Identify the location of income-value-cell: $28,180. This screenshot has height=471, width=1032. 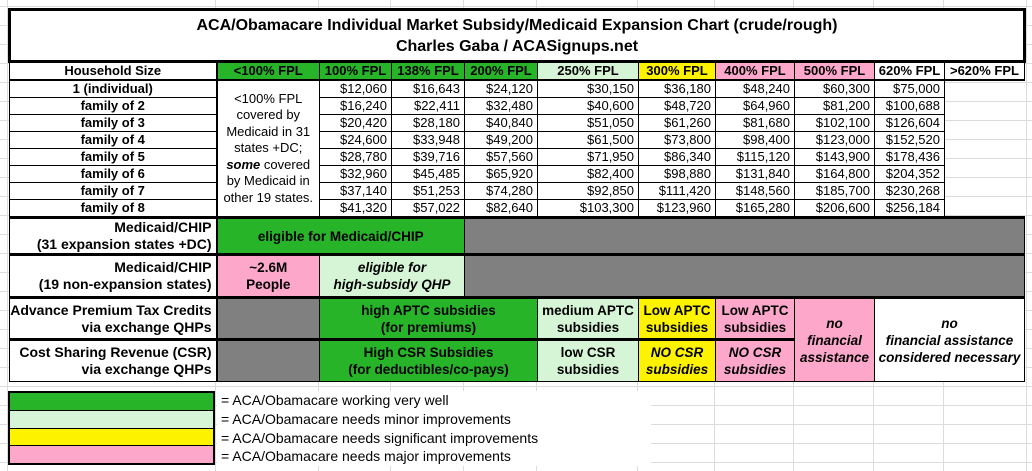
(428, 123).